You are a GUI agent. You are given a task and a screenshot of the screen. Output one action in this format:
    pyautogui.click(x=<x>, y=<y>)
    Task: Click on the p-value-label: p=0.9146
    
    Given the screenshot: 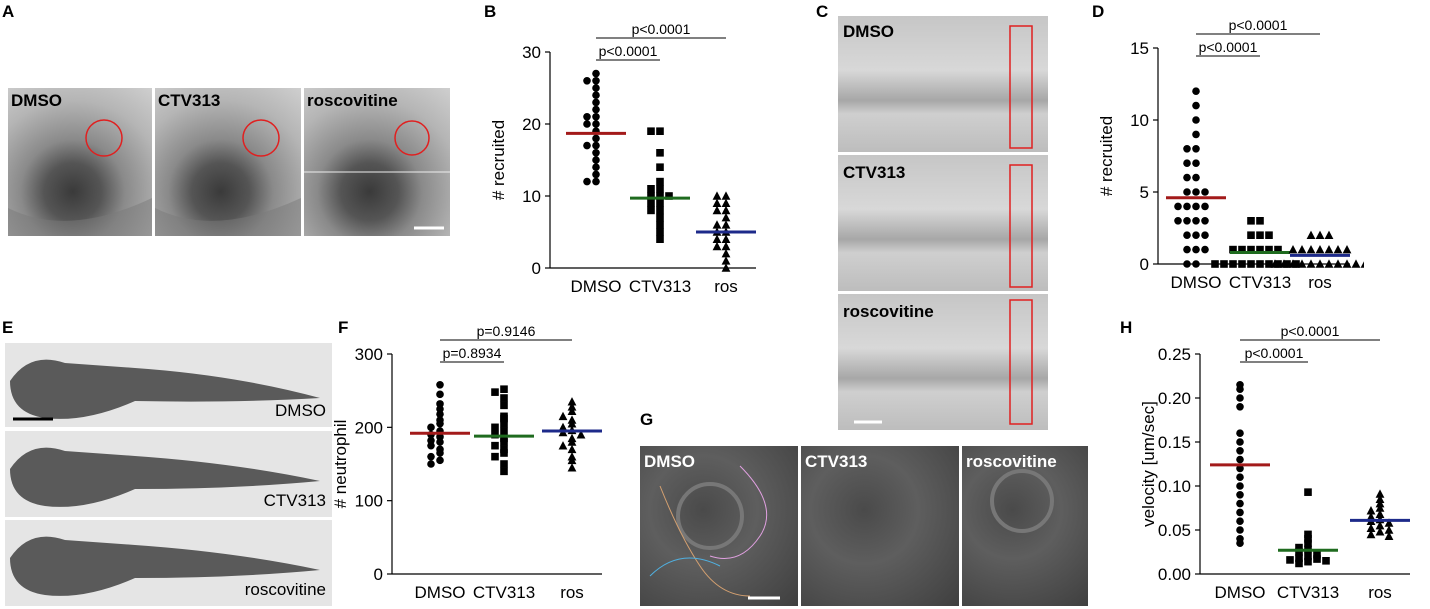 What is the action you would take?
    pyautogui.click(x=506, y=331)
    